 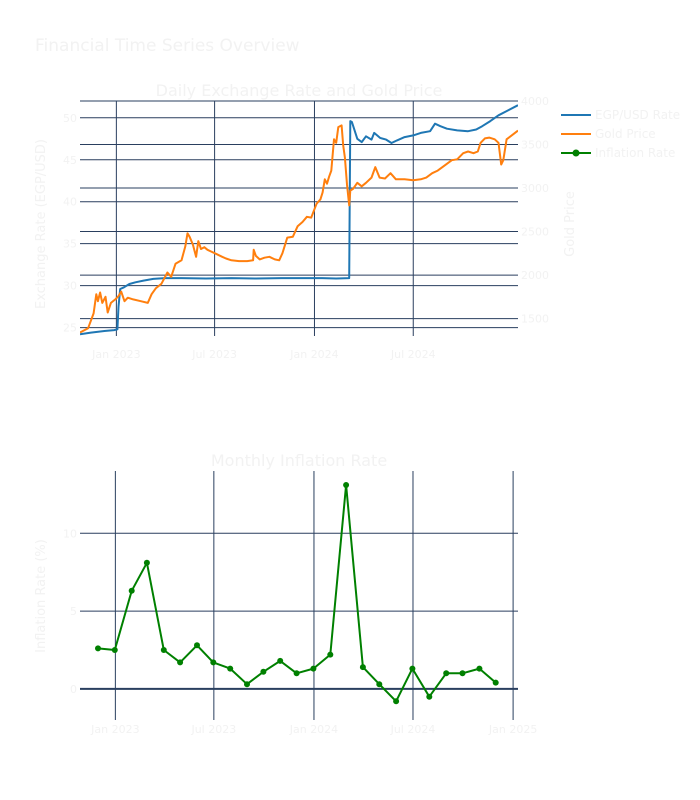 I want to click on chart1-y-tick-label: 35, so click(x=70, y=244).